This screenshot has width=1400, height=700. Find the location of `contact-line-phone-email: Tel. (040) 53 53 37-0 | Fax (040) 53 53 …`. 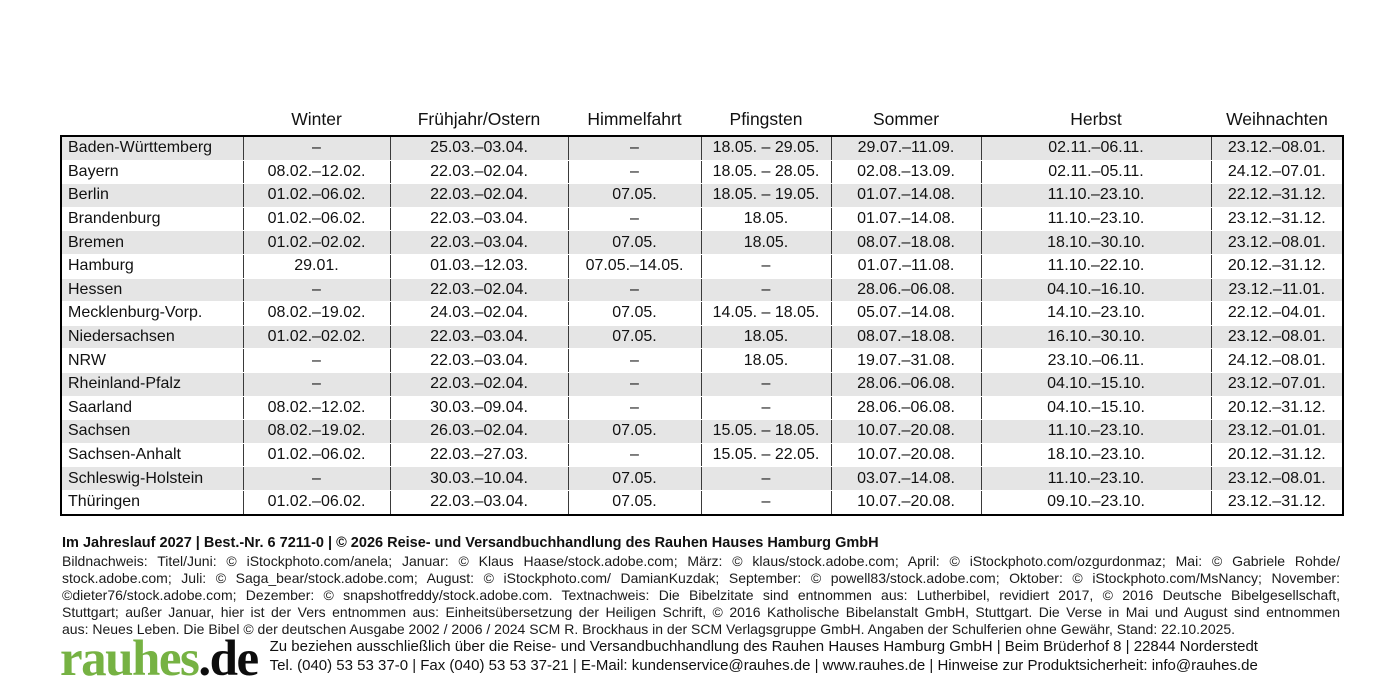

contact-line-phone-email: Tel. (040) 53 53 37-0 | Fax (040) 53 53 … is located at coordinates (763, 665).